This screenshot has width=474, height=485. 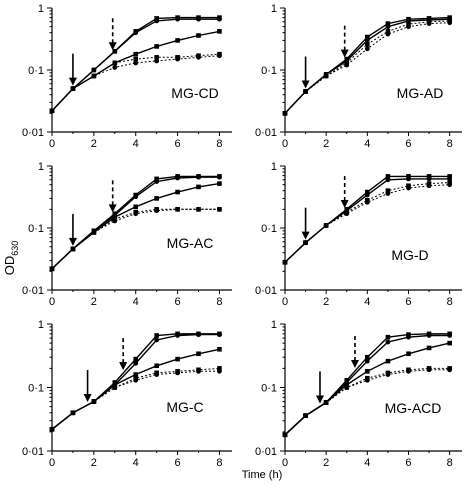 I want to click on x-axis-label: Time (h), so click(x=262, y=475).